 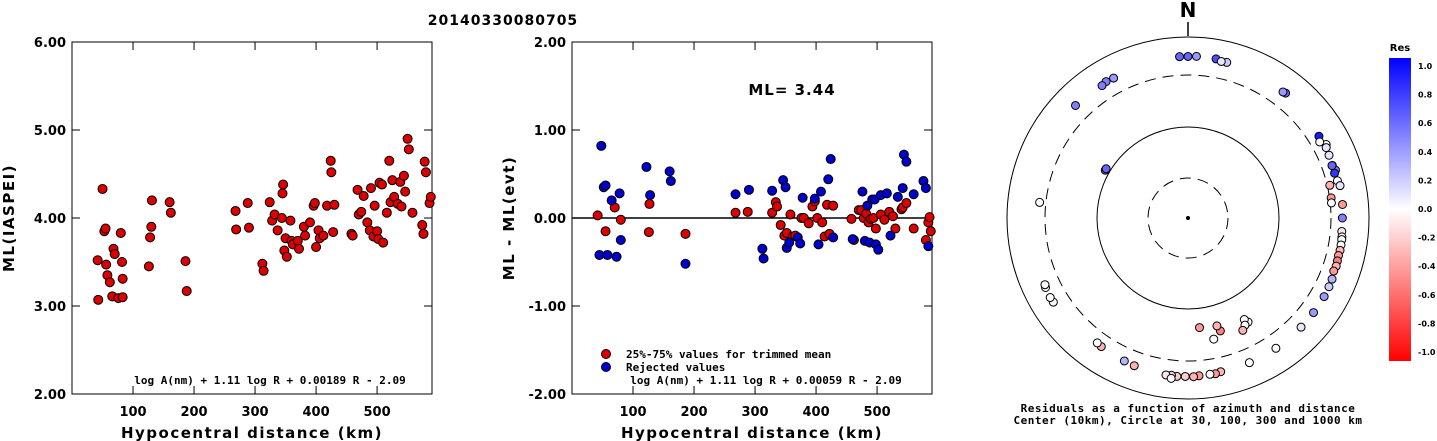 What do you see at coordinates (1400, 48) in the screenshot?
I see `colorbar-title: Res` at bounding box center [1400, 48].